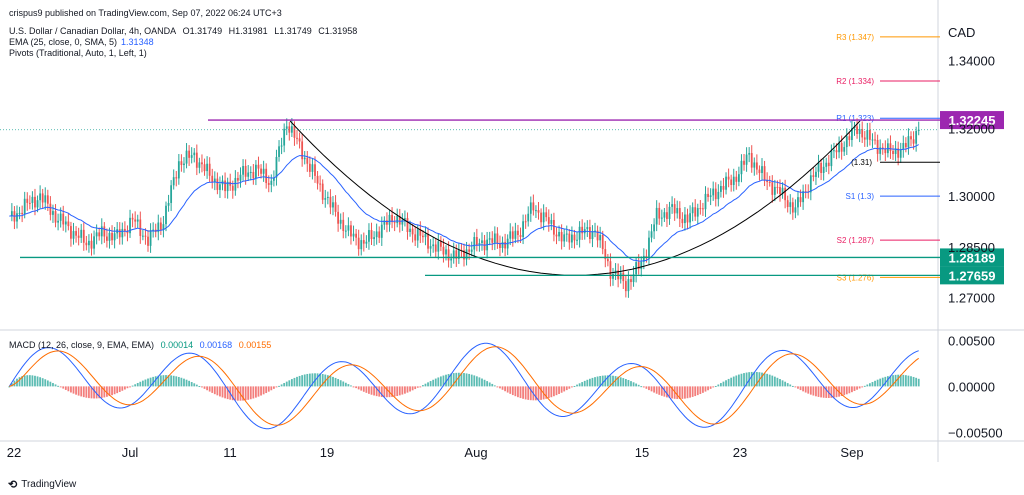  What do you see at coordinates (230, 452) in the screenshot?
I see `time-tick-label: 11` at bounding box center [230, 452].